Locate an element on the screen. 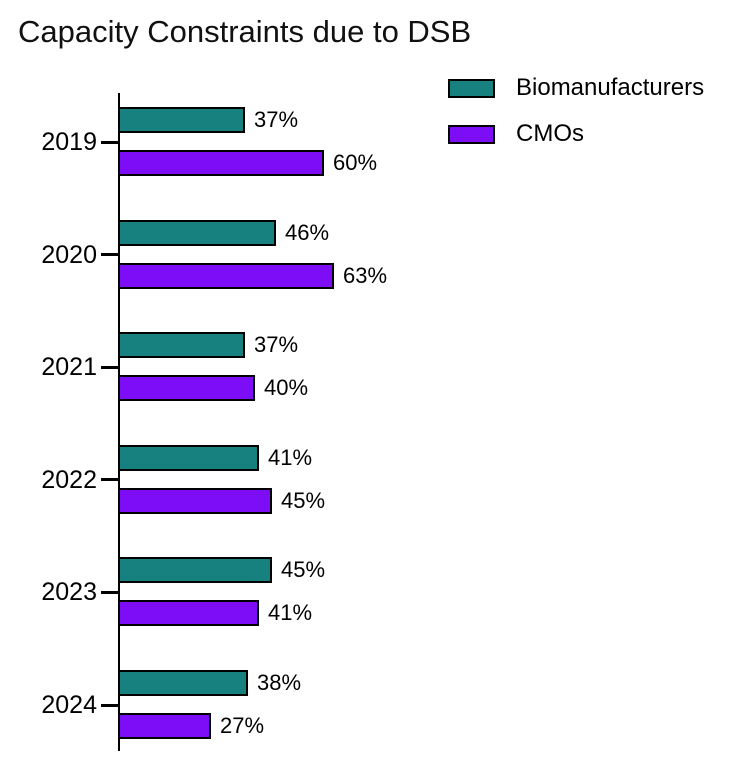 This screenshot has width=743, height=772. category-label-2021: 2021 is located at coordinates (69, 367).